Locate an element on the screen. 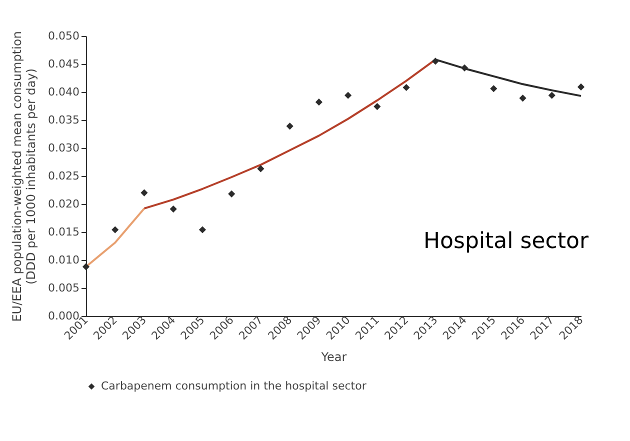  y-tick-label: 0.050 is located at coordinates (64, 36).